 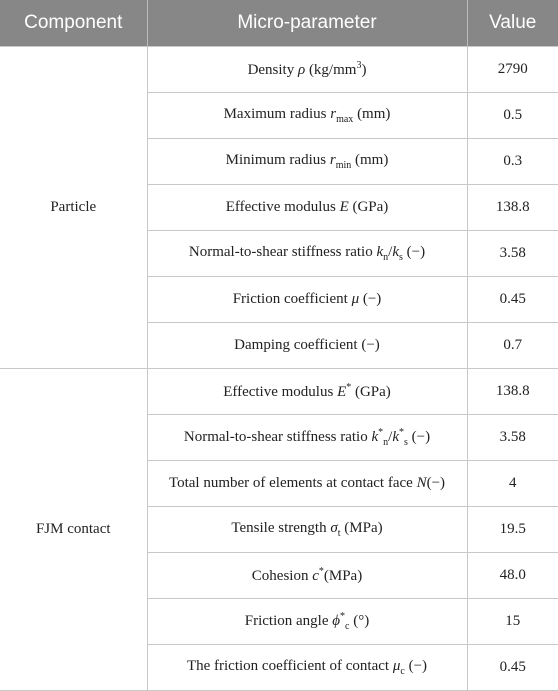 I want to click on text-run: (°), so click(x=359, y=621).